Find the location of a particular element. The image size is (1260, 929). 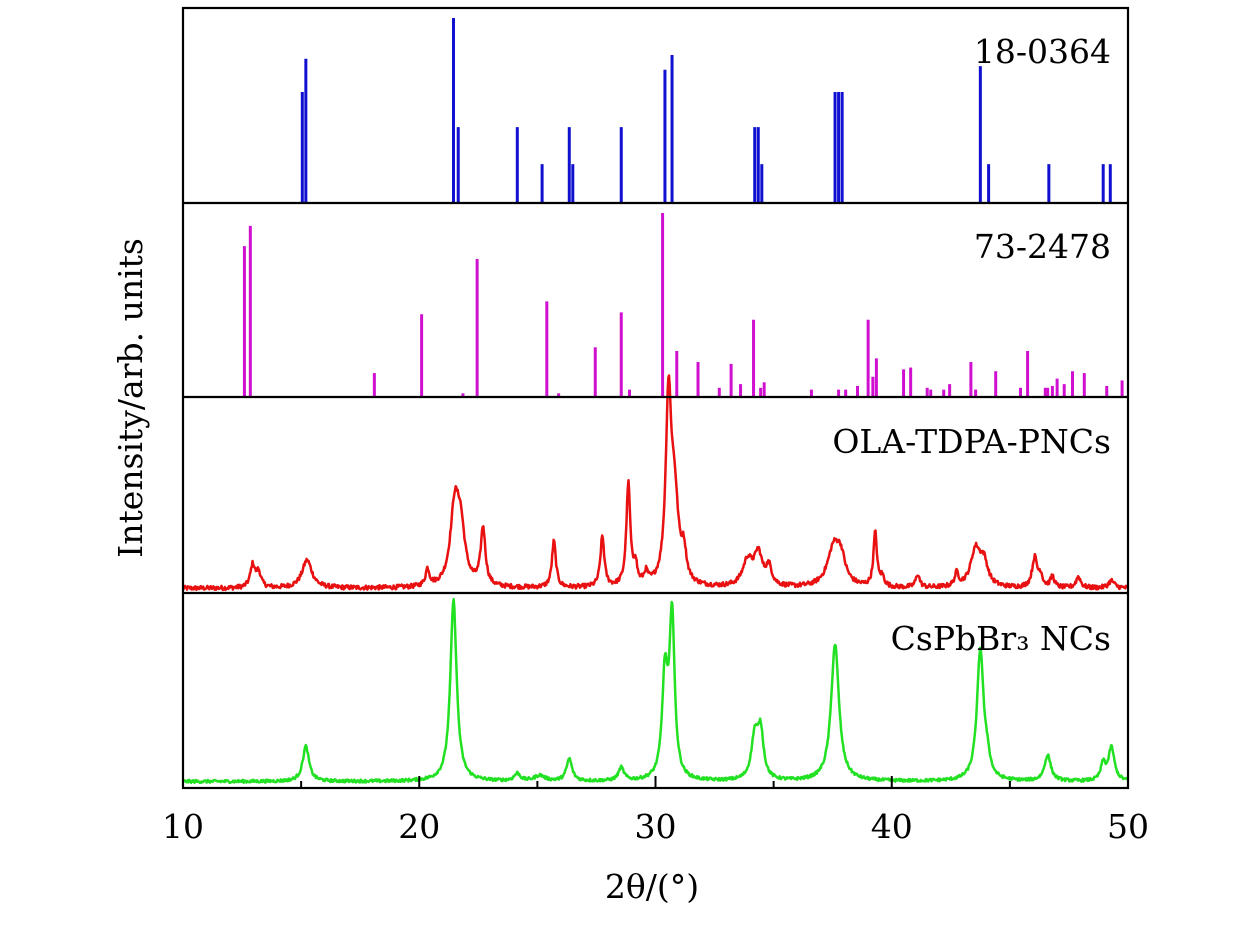

y-axis-title: Intensity/arb. units is located at coordinates (130, 398).